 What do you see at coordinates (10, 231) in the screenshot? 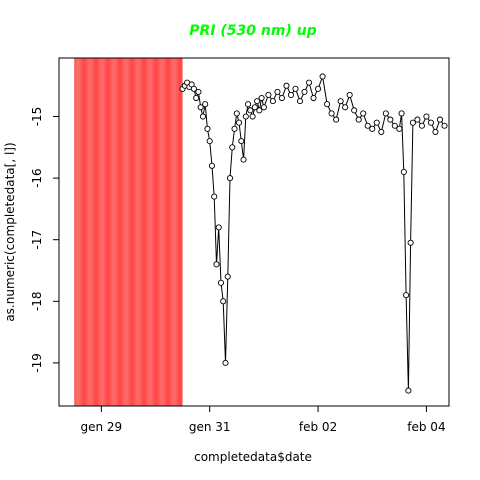
I see `y-axis-label: as.numeric(completedata[, l])` at bounding box center [10, 231].